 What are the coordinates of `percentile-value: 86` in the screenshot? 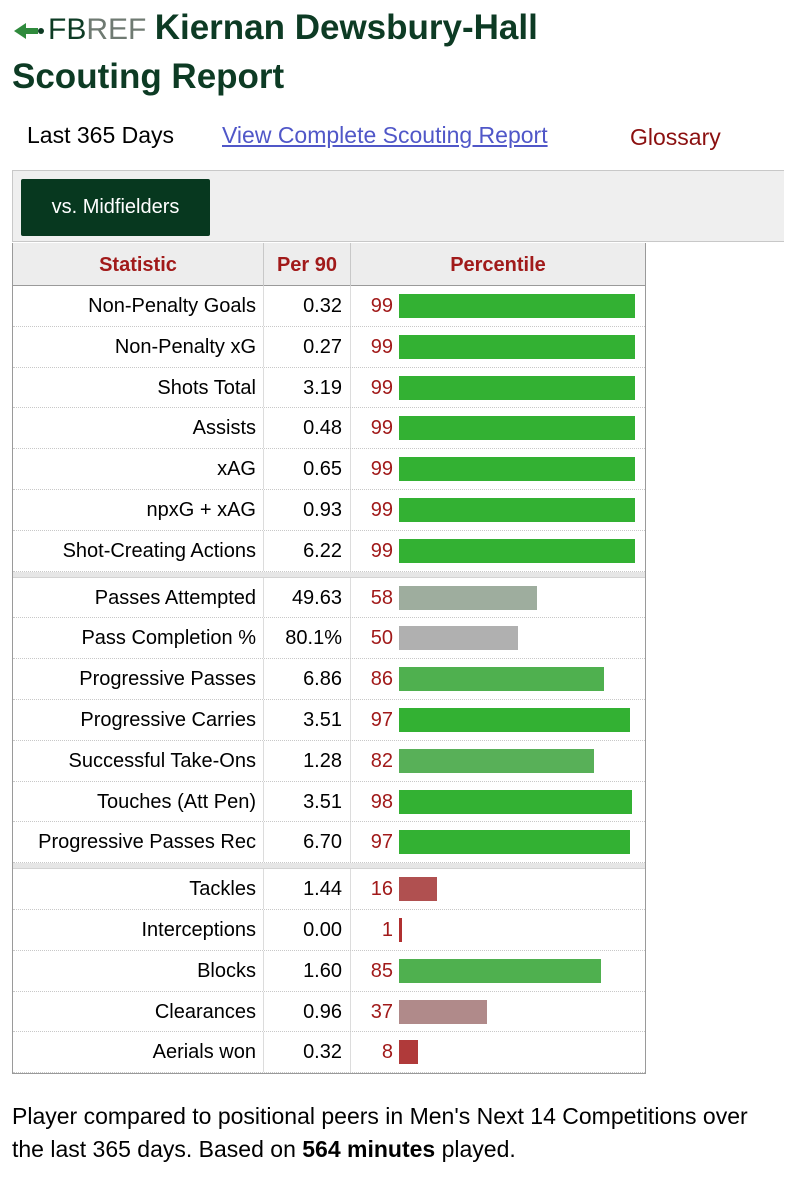 It's located at (381, 679).